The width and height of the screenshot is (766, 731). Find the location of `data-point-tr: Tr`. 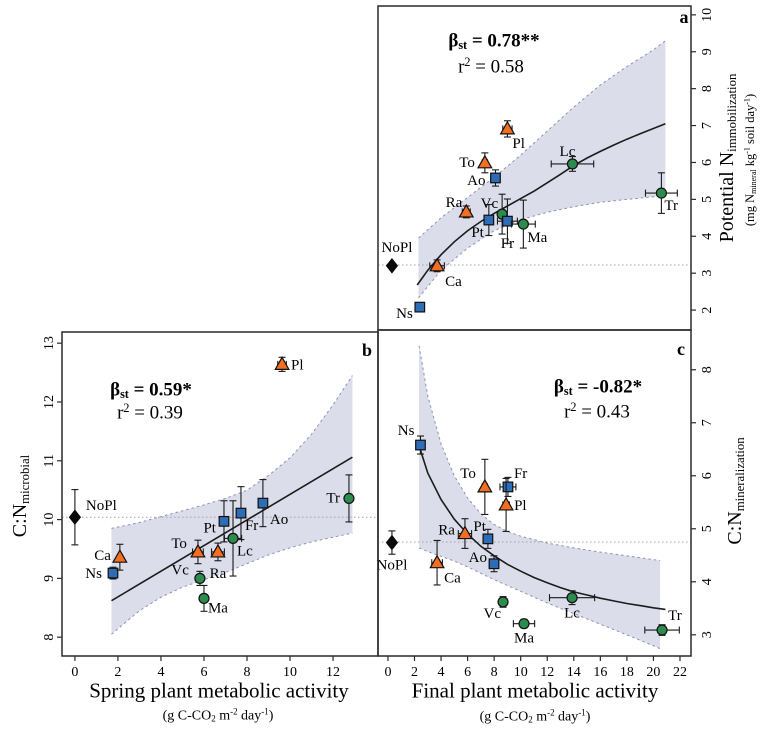

data-point-tr: Tr is located at coordinates (663, 622).